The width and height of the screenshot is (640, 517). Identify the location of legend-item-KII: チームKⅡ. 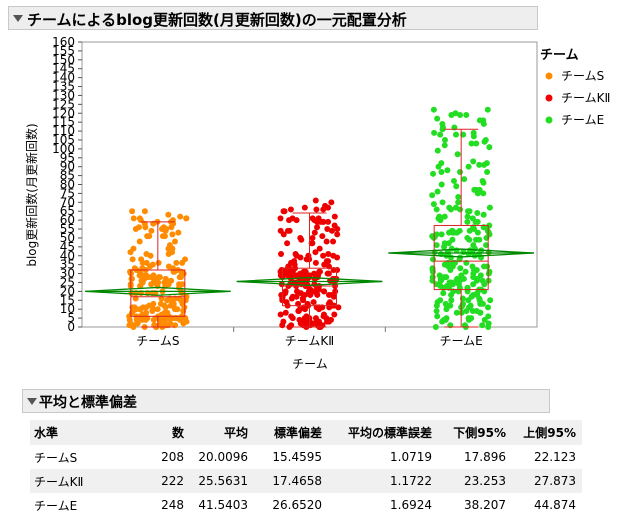
(585, 98).